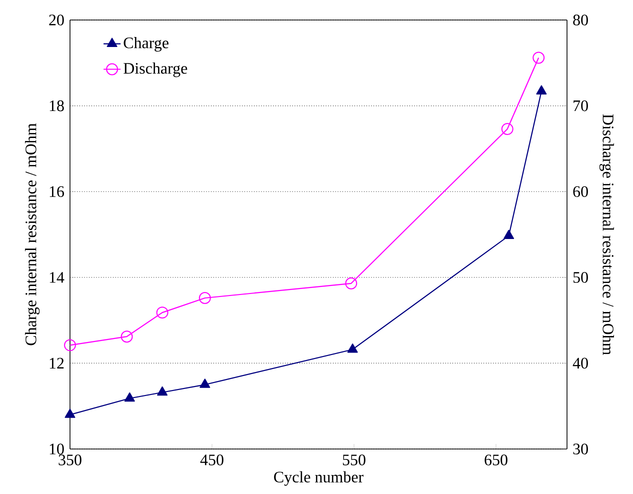 Image resolution: width=633 pixels, height=494 pixels. Describe the element at coordinates (146, 44) in the screenshot. I see `legend-label: Charge` at that location.